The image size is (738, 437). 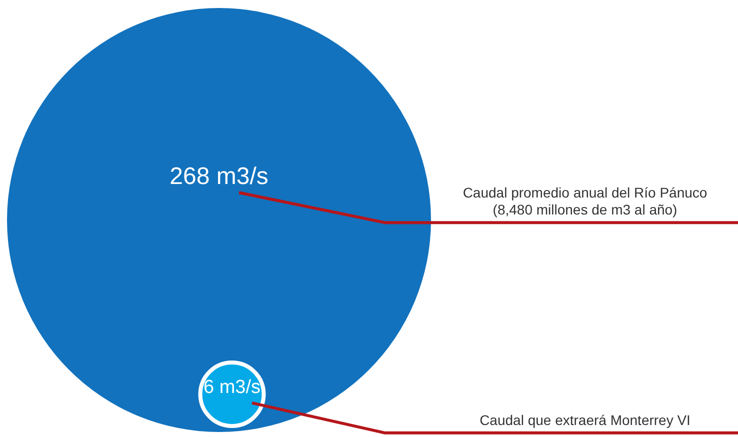 I want to click on data-label: 268 m3/s, so click(x=219, y=176).